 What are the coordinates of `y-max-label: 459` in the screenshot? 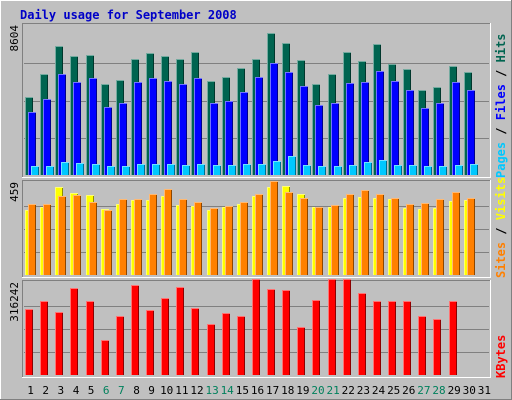 It's located at (14, 192).